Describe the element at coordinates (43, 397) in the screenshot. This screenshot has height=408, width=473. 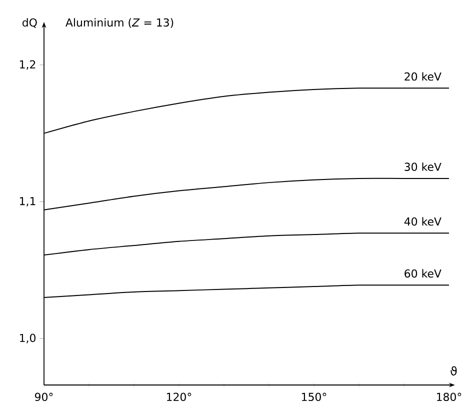
I see `x-tick-label: 90°` at that location.